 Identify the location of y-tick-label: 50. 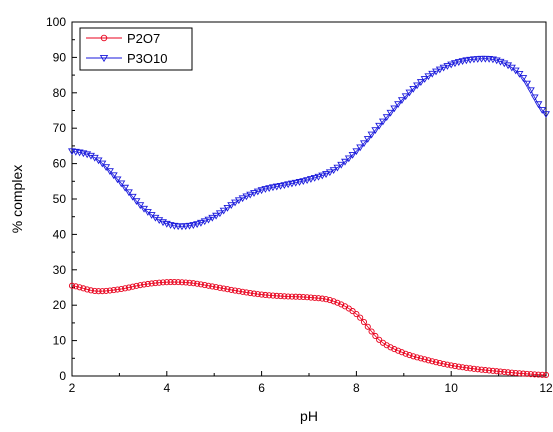
(60, 199).